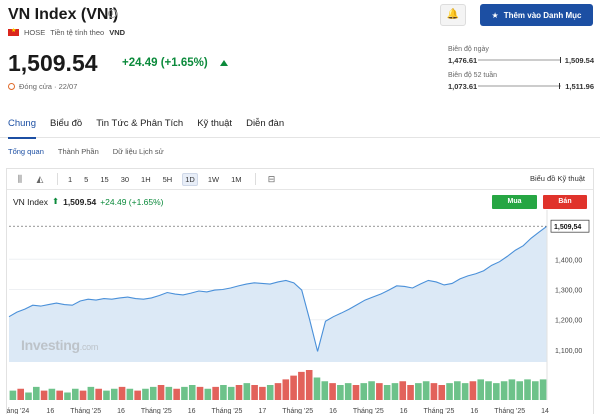 The width and height of the screenshot is (600, 414). Describe the element at coordinates (40, 179) in the screenshot. I see `area-chart-icon: ◭` at that location.